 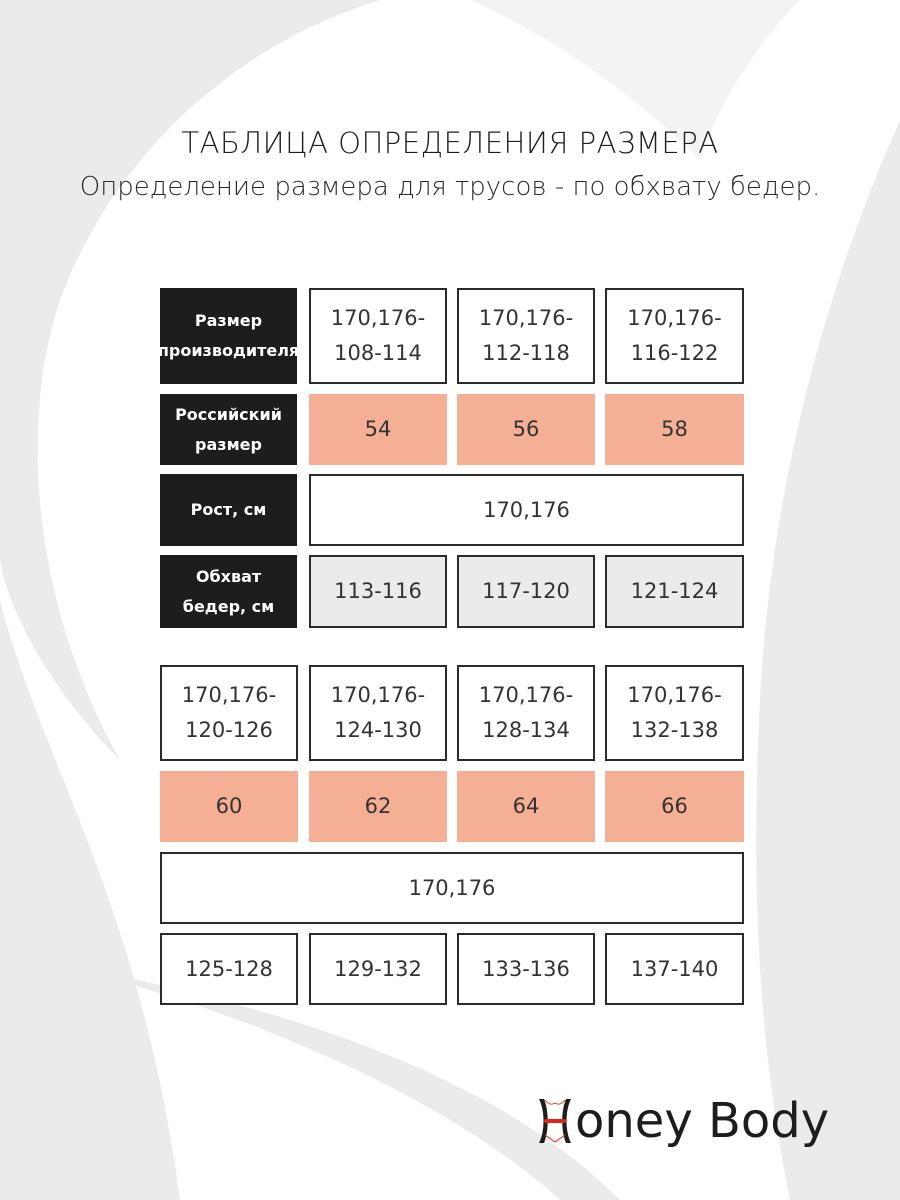 I want to click on russian-size-cell: 54, so click(x=378, y=429).